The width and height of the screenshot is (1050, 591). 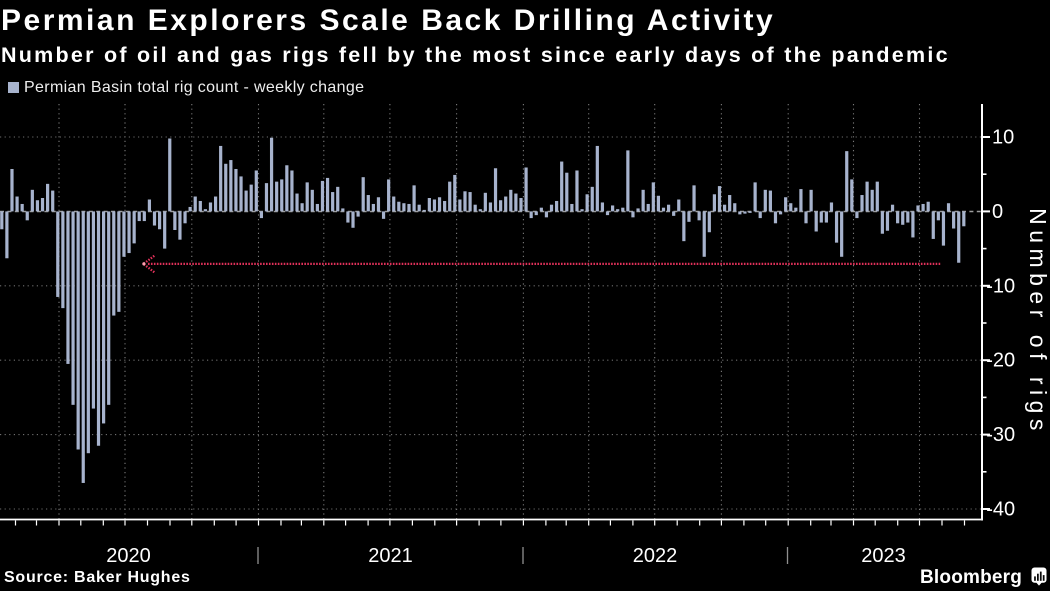 I want to click on svg-text: Number of rigs, so click(x=1037, y=322).